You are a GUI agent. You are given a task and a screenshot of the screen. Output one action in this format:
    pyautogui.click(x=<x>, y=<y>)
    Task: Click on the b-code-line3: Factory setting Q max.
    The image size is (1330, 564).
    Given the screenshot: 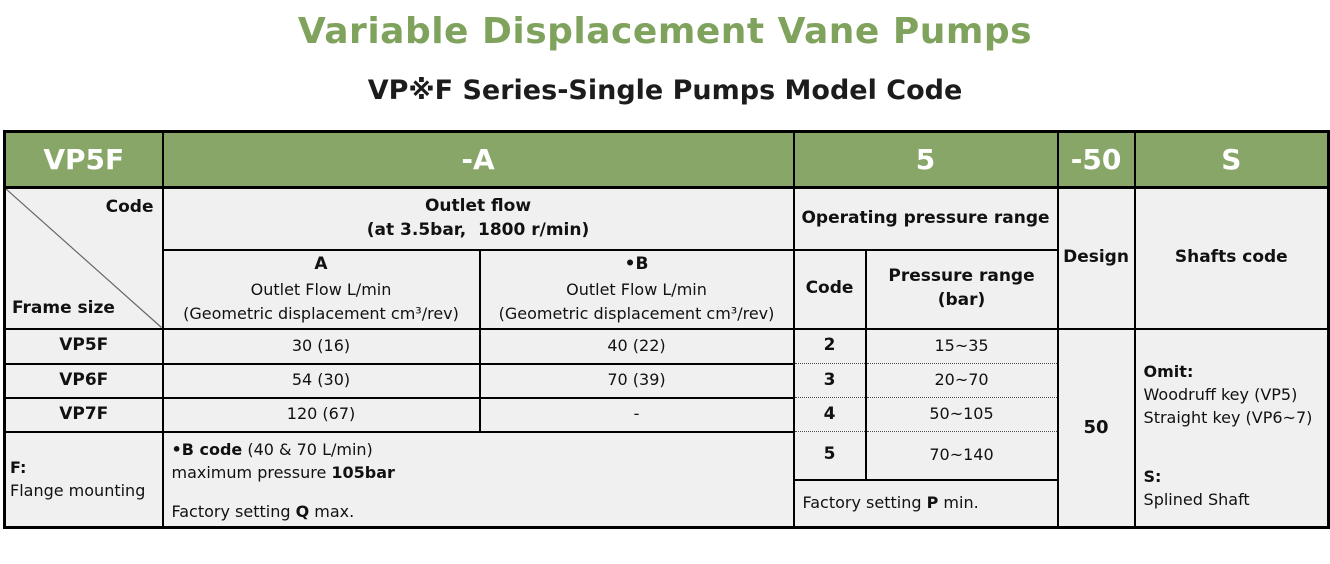 What is the action you would take?
    pyautogui.click(x=263, y=511)
    